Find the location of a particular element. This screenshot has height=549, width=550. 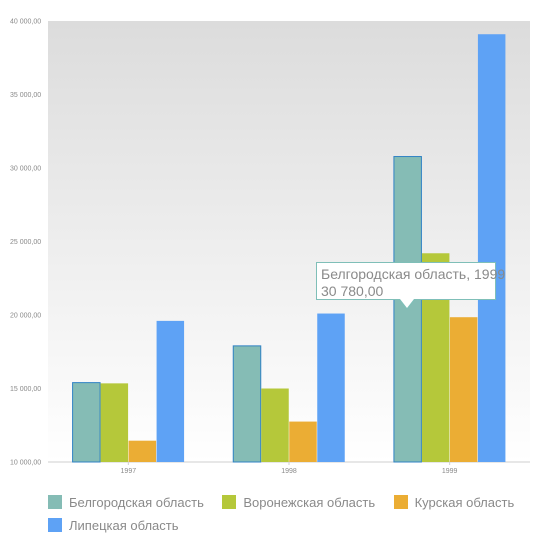

legend-label: Белгородская область is located at coordinates (136, 502).